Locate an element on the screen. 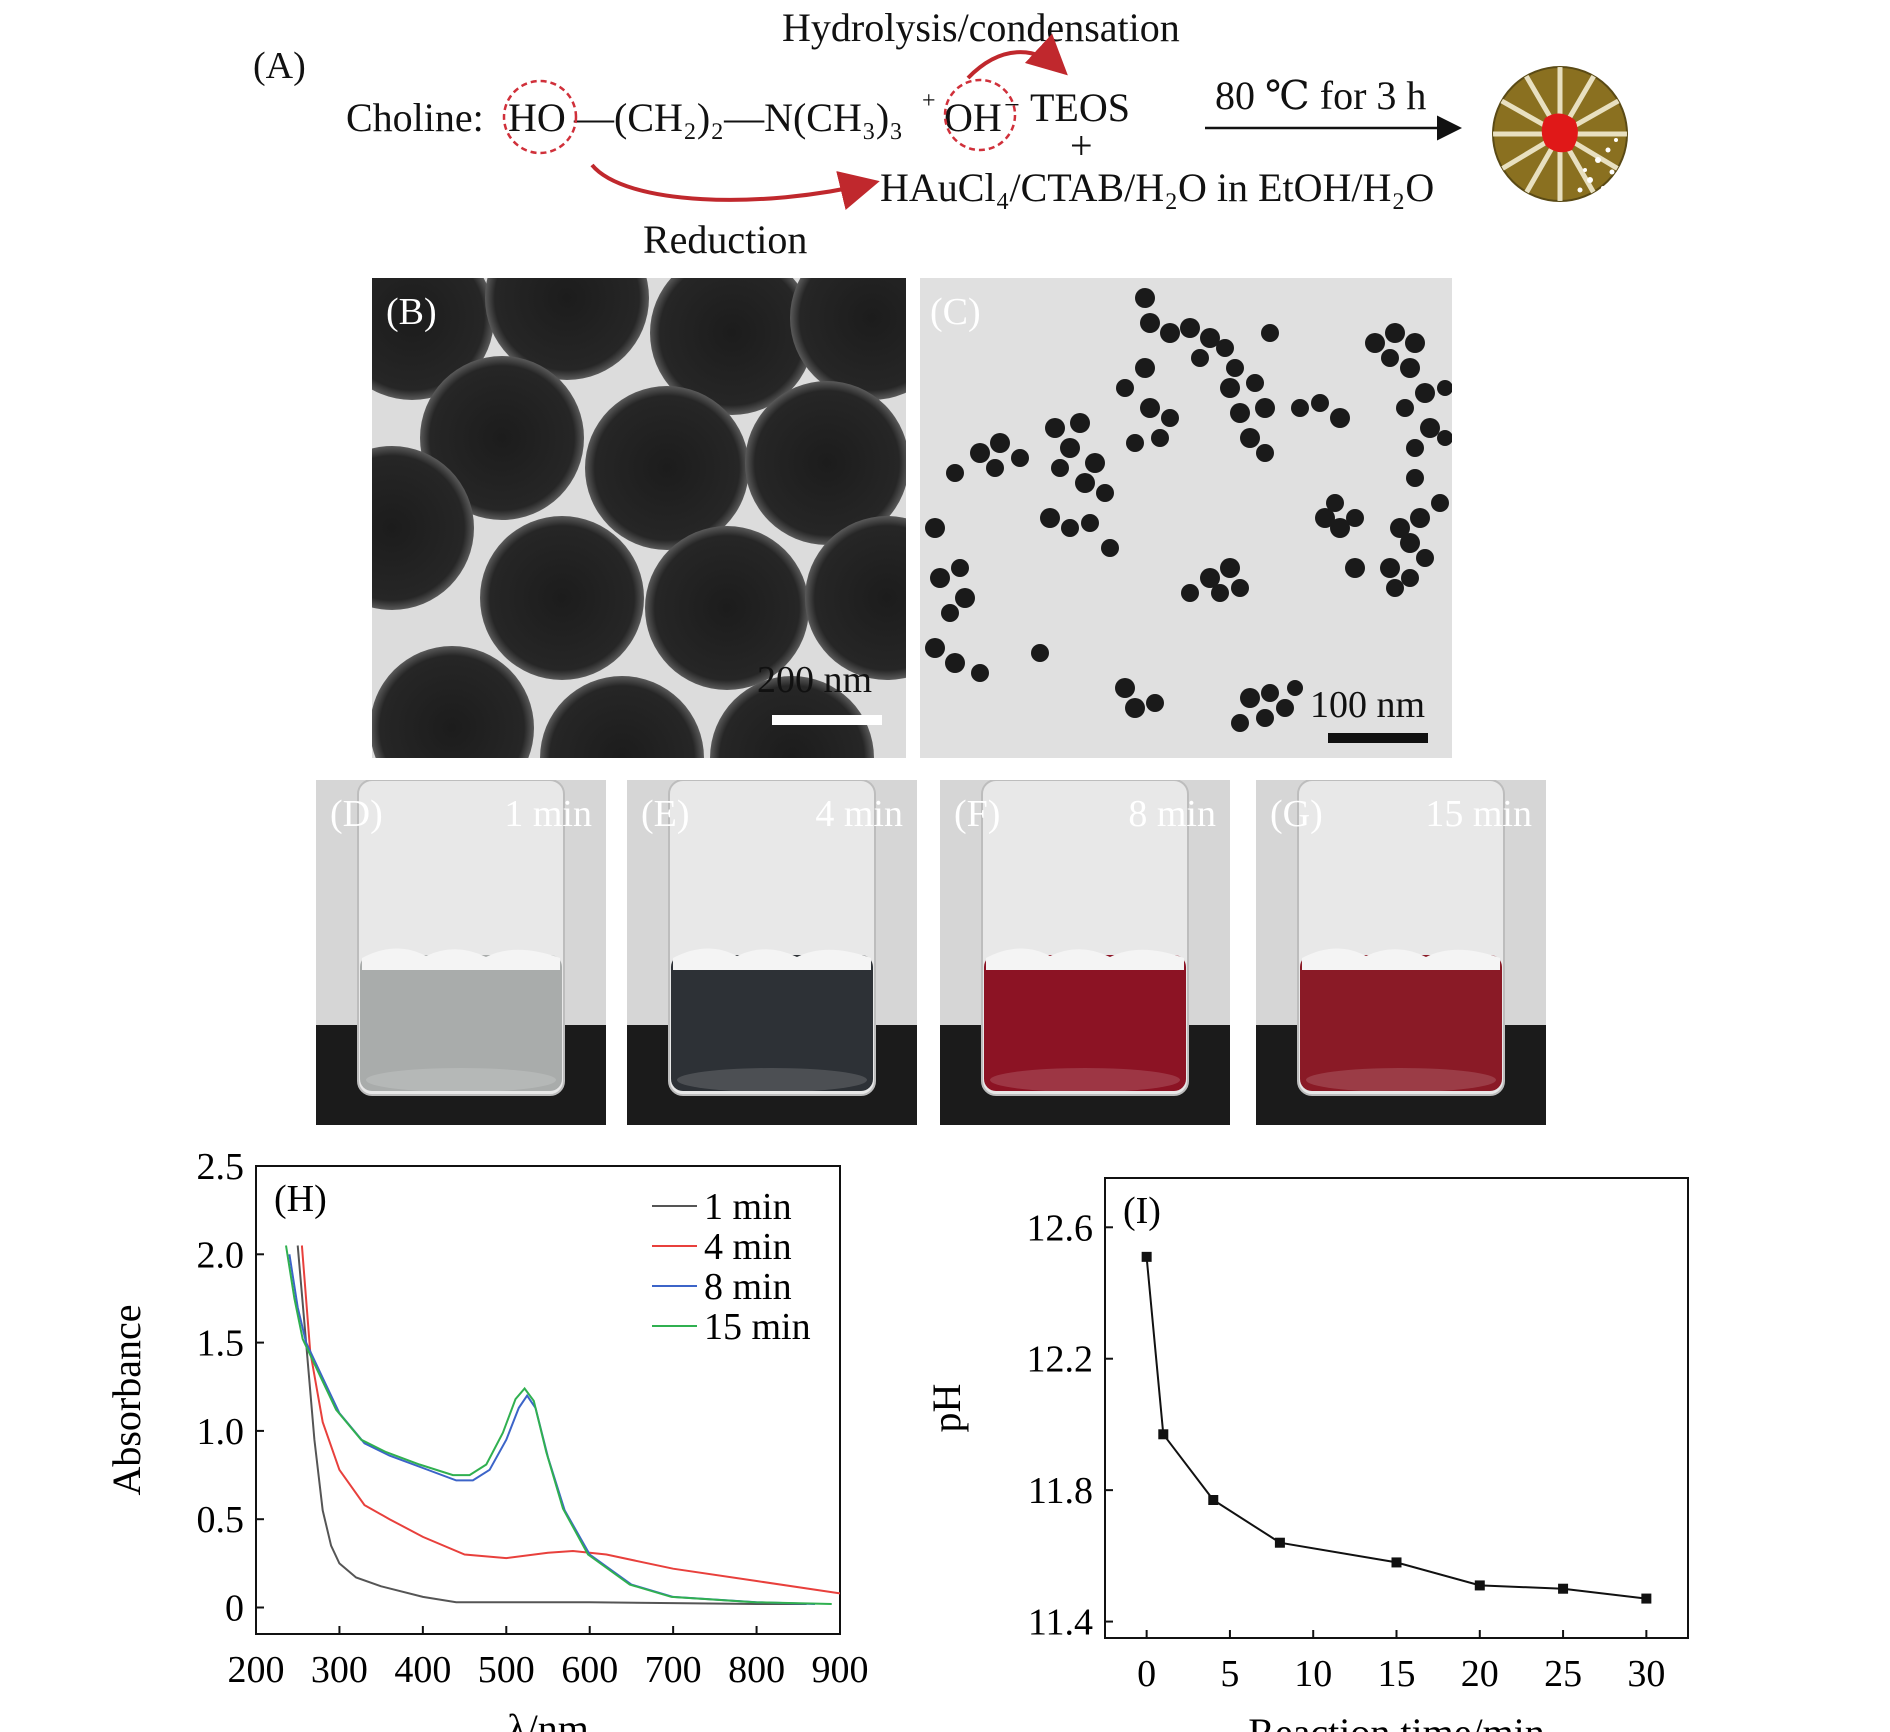  charge-plus: + is located at coordinates (929, 101).